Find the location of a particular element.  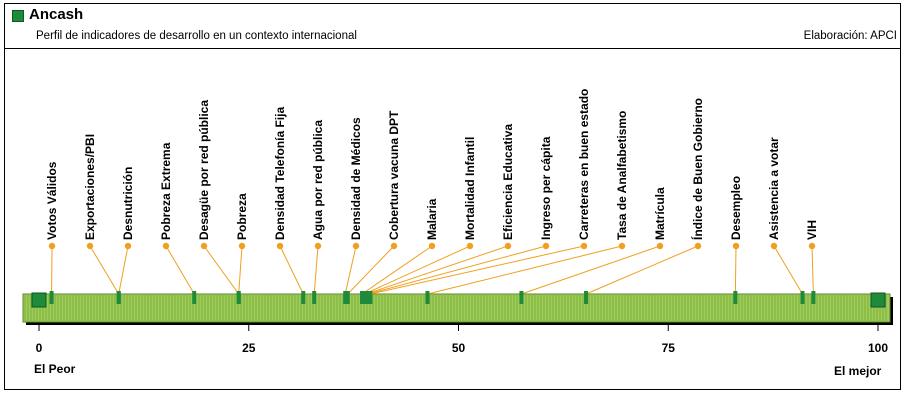

indicator-label: Desempleo is located at coordinates (736, 208).